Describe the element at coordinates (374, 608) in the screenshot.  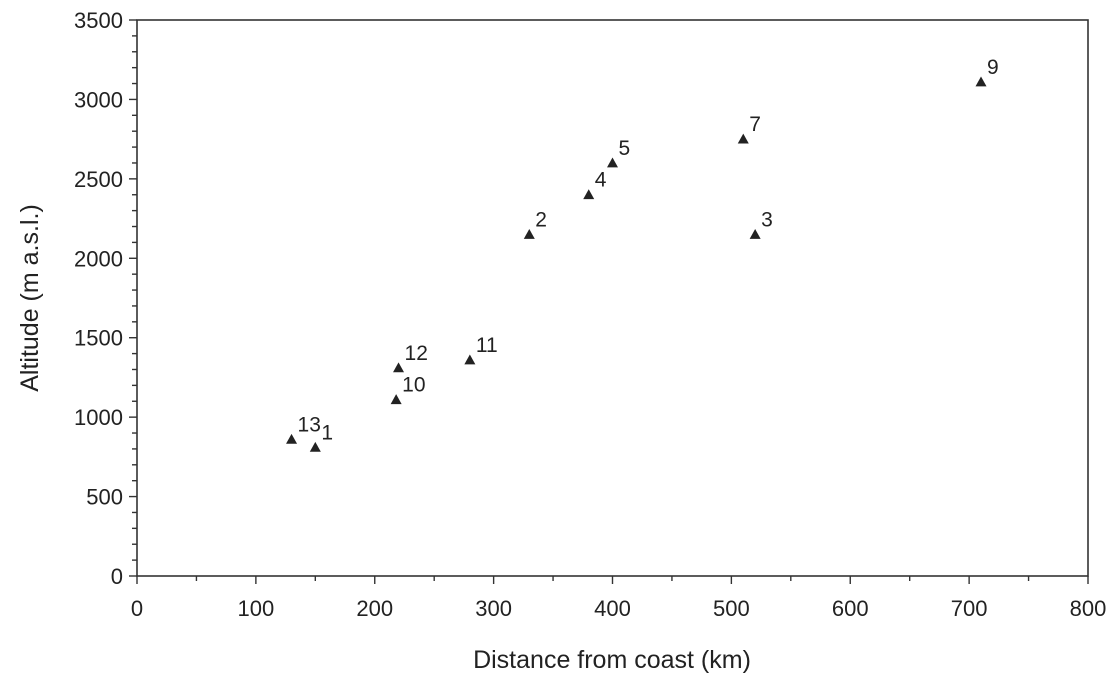
I see `x-tick-label: 200` at that location.